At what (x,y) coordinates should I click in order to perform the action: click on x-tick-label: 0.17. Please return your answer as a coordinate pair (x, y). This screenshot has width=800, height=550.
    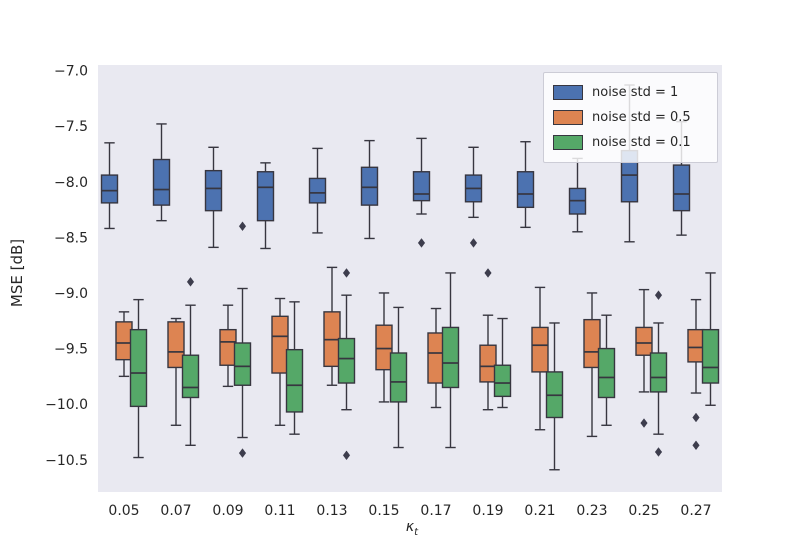
    Looking at the image, I should click on (435, 511).